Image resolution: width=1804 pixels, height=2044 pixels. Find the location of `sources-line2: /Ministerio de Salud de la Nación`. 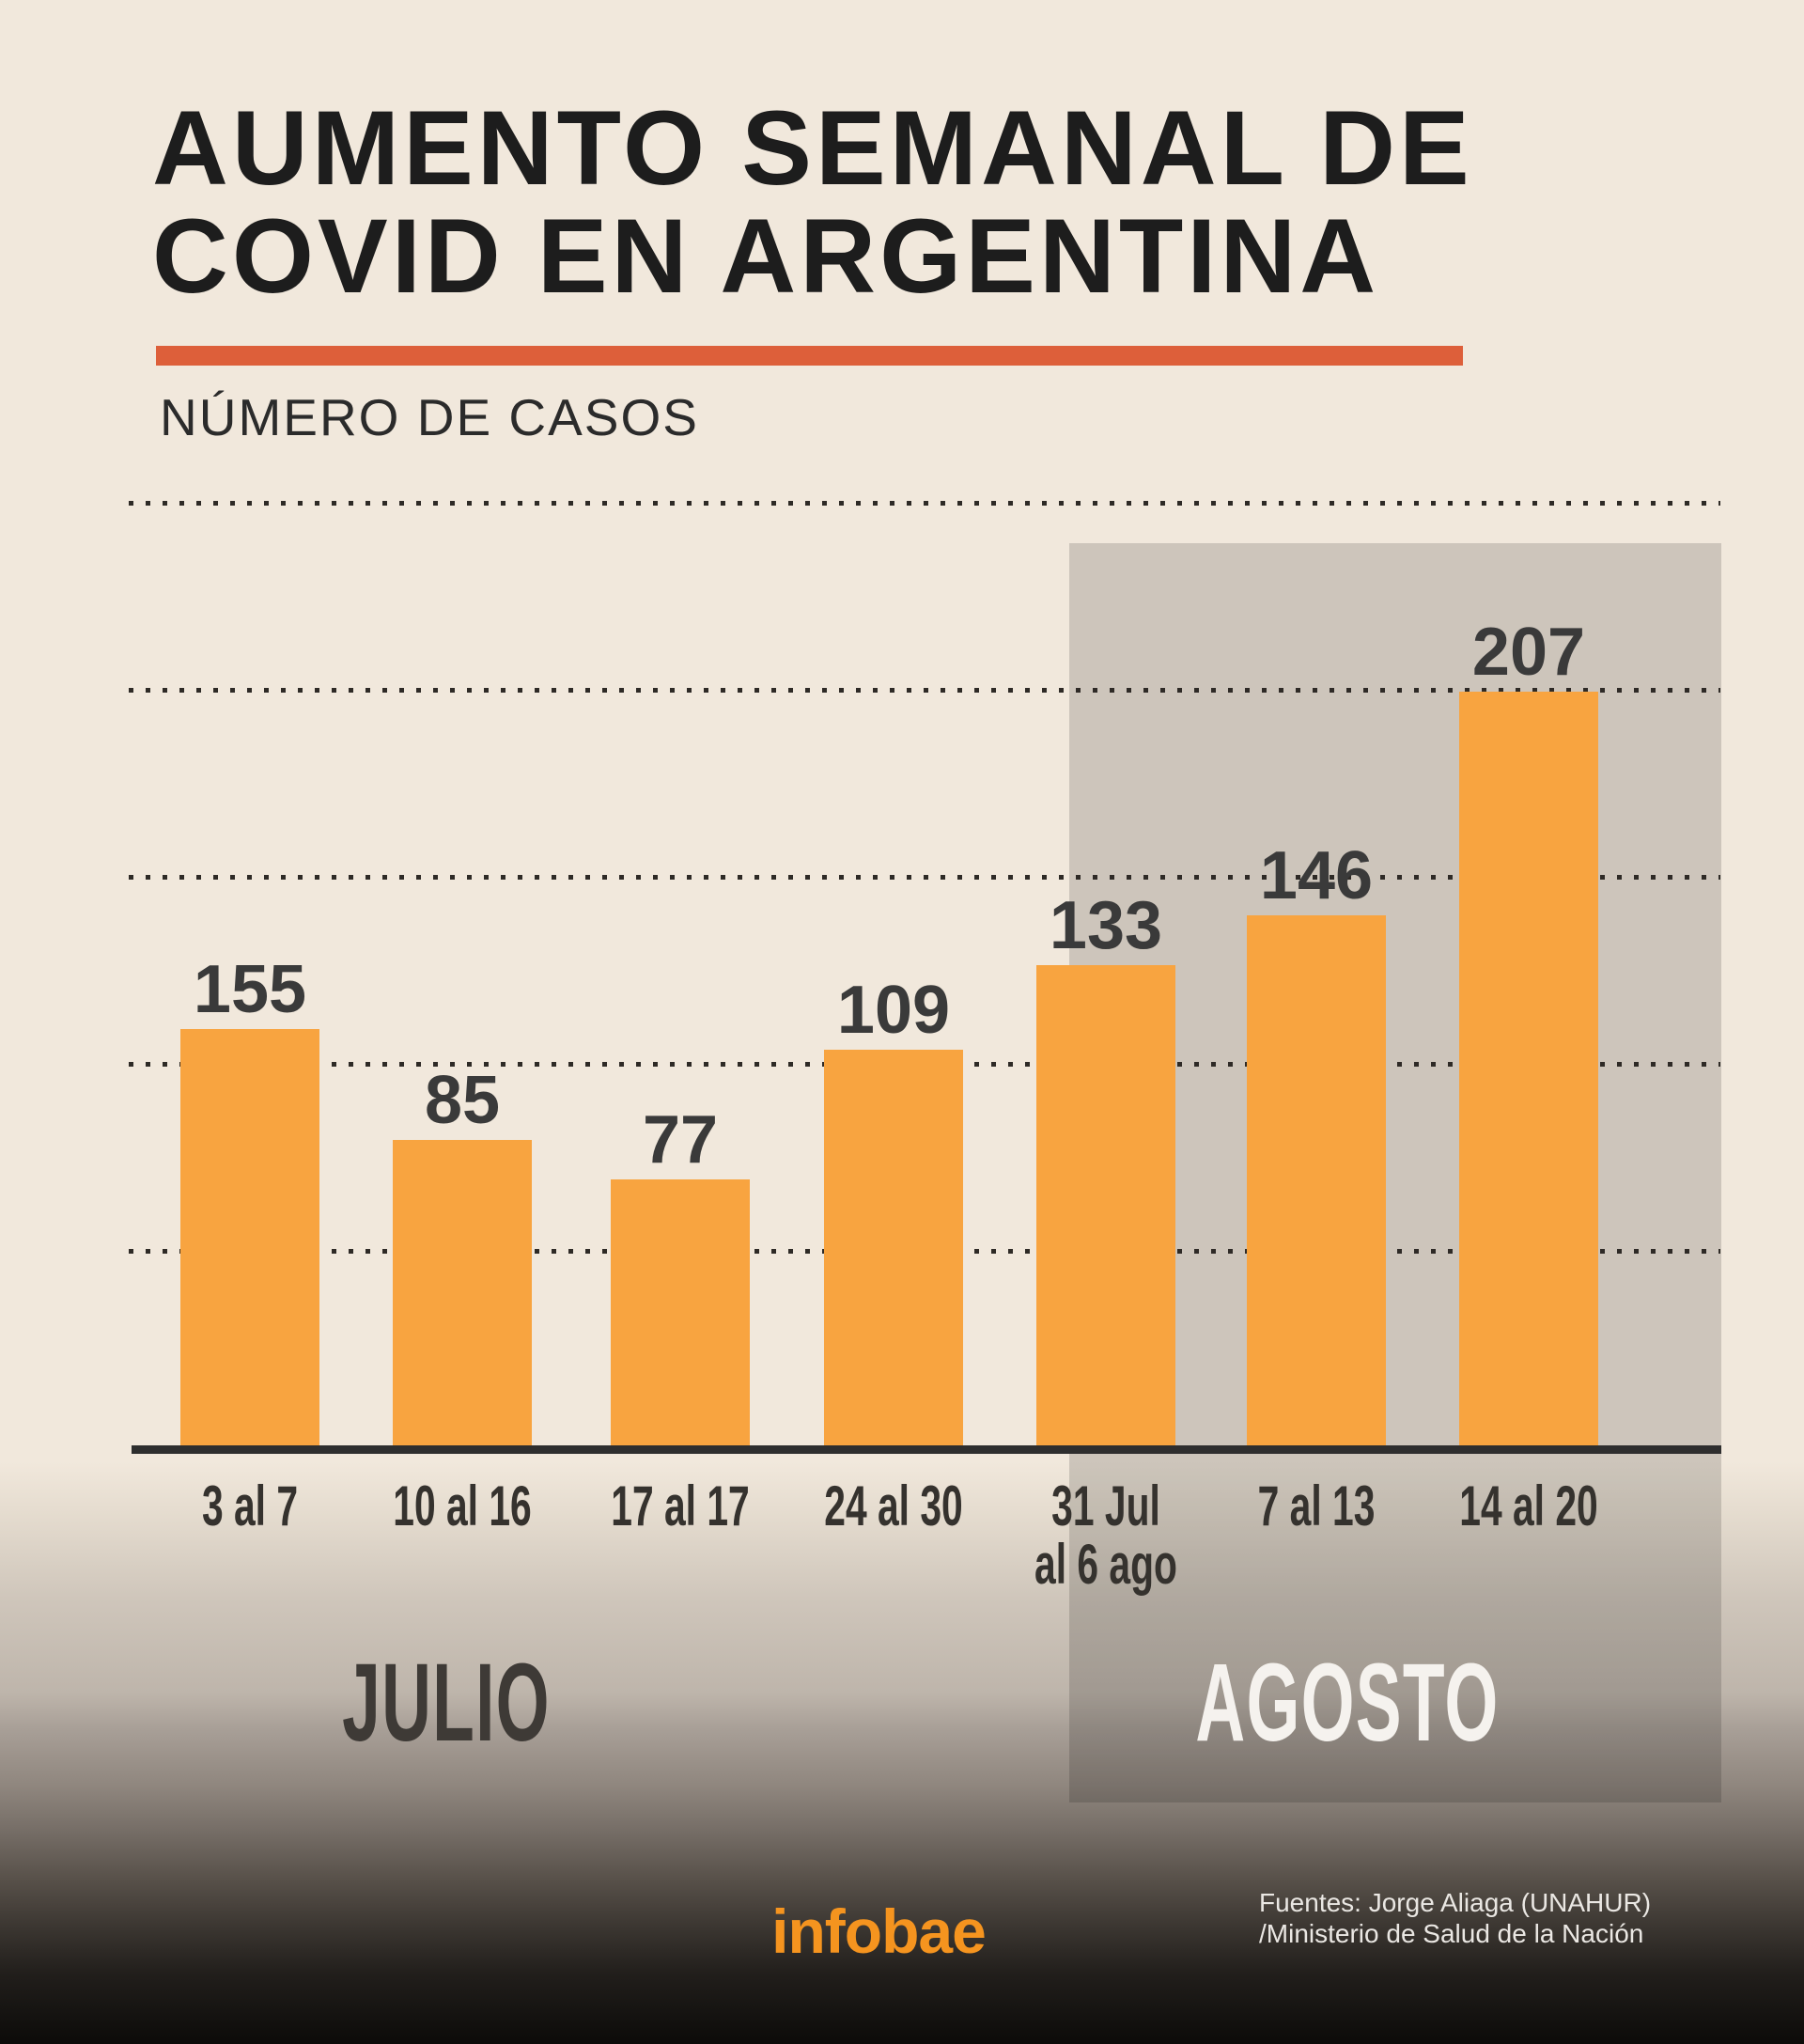

sources-line2: /Ministerio de Salud de la Nación is located at coordinates (1451, 1933).